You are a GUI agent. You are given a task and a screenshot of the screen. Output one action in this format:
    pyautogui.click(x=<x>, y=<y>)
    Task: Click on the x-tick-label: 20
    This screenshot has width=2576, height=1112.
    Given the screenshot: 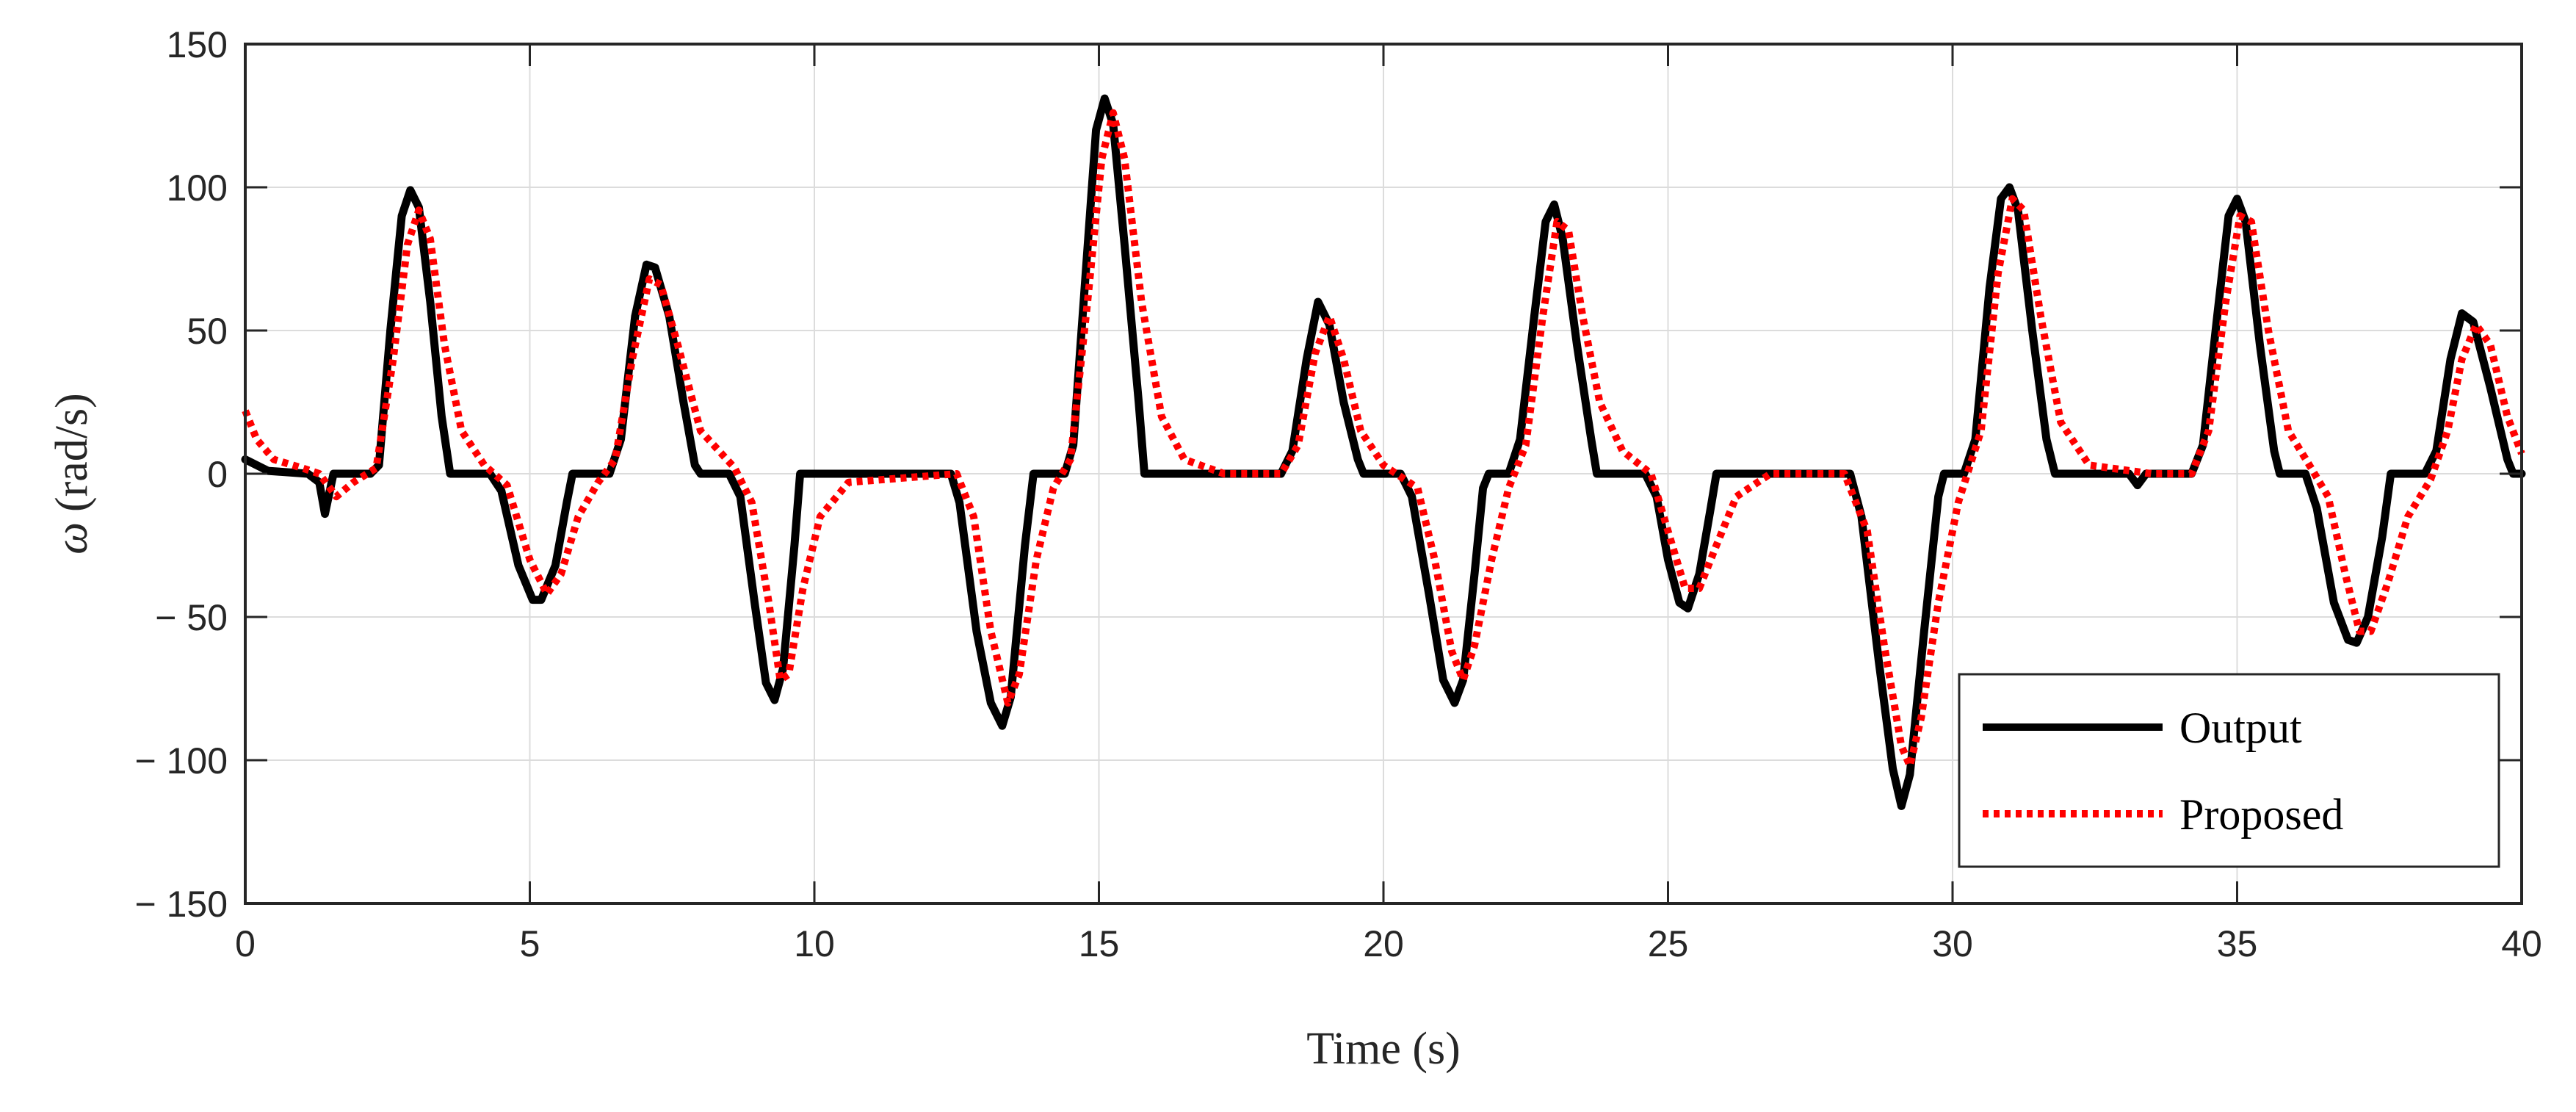 What is the action you would take?
    pyautogui.click(x=1383, y=944)
    